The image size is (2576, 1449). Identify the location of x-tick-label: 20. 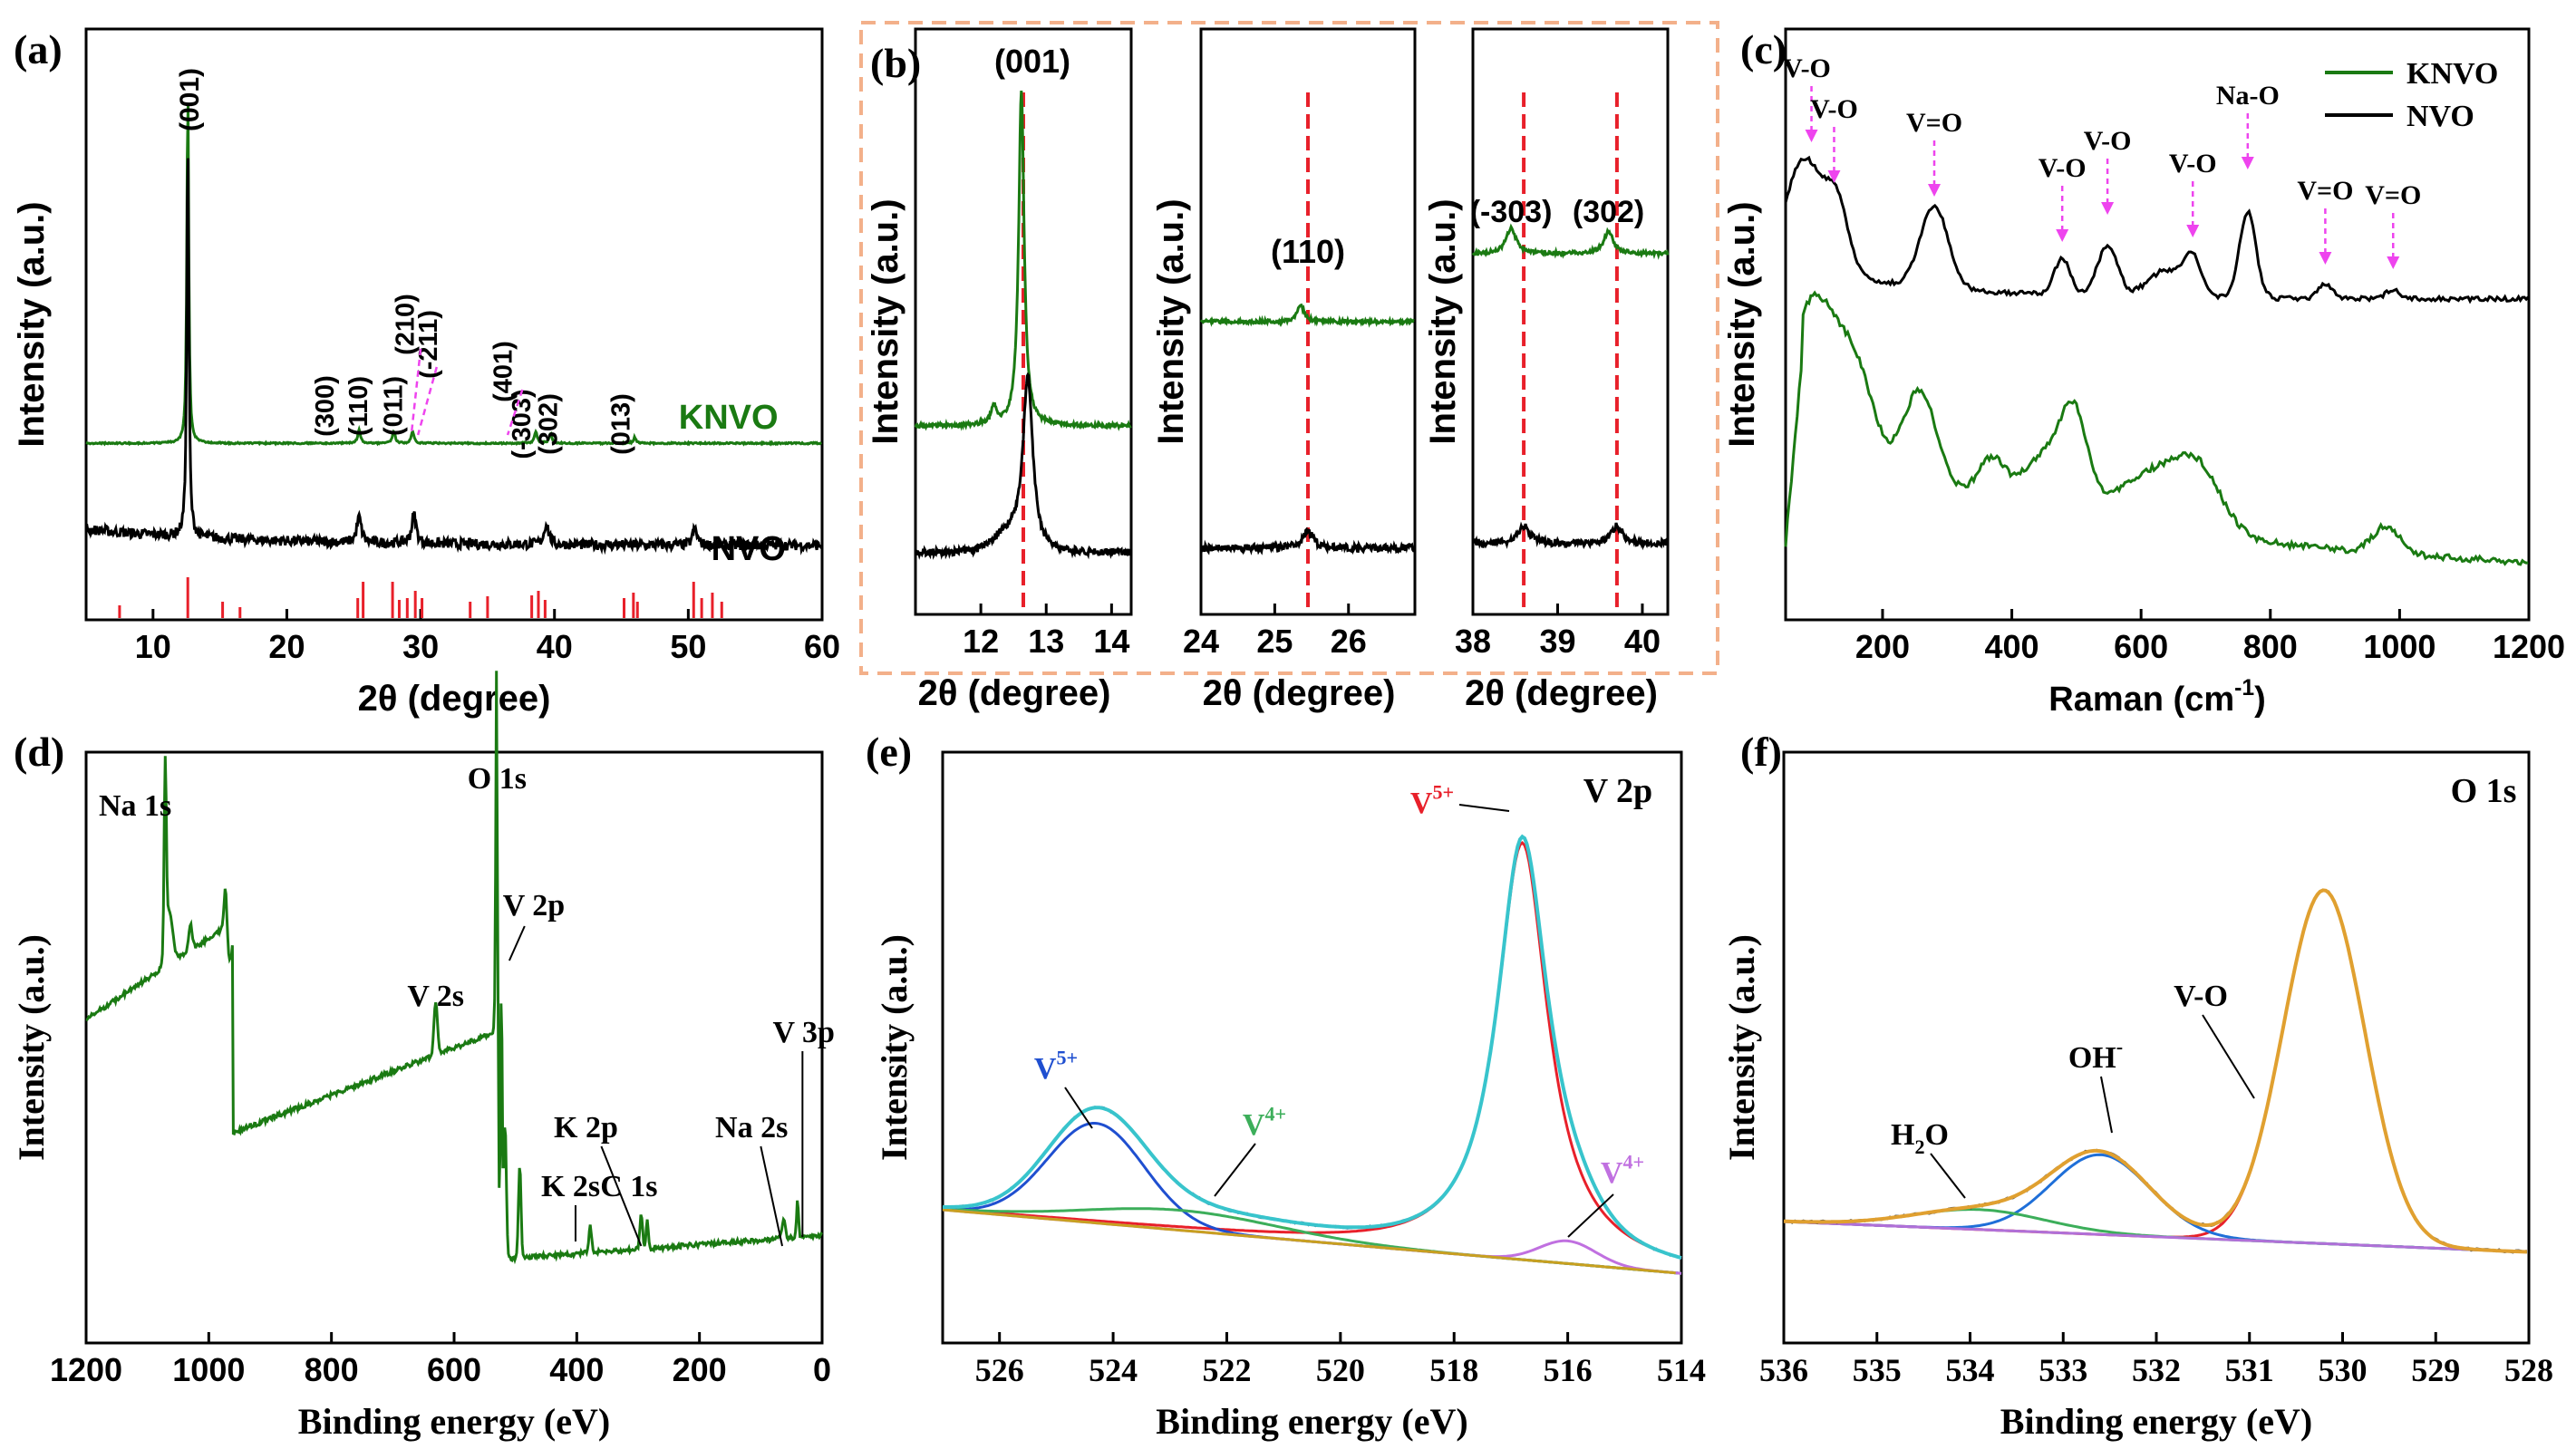
(286, 646).